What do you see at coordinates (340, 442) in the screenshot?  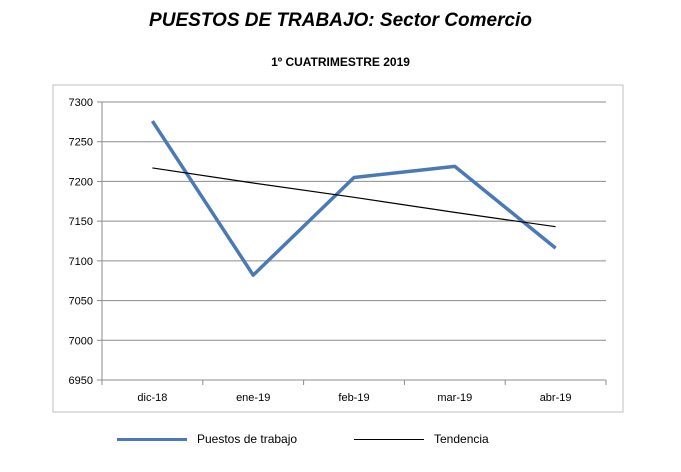 I see `legend: Puestos de trabajo Tendencia` at bounding box center [340, 442].